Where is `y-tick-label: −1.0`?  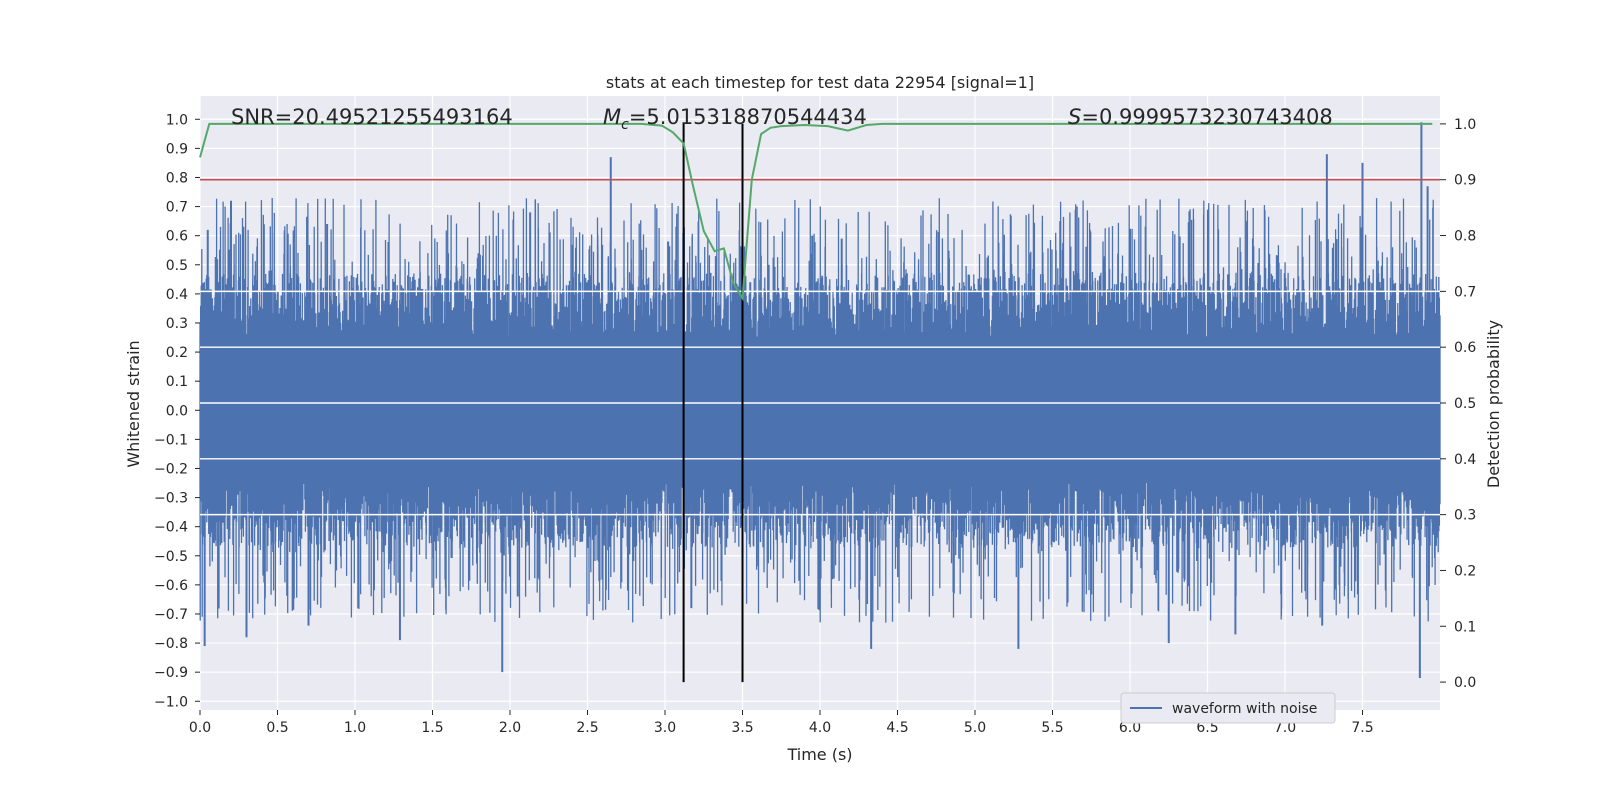 y-tick-label: −1.0 is located at coordinates (171, 702).